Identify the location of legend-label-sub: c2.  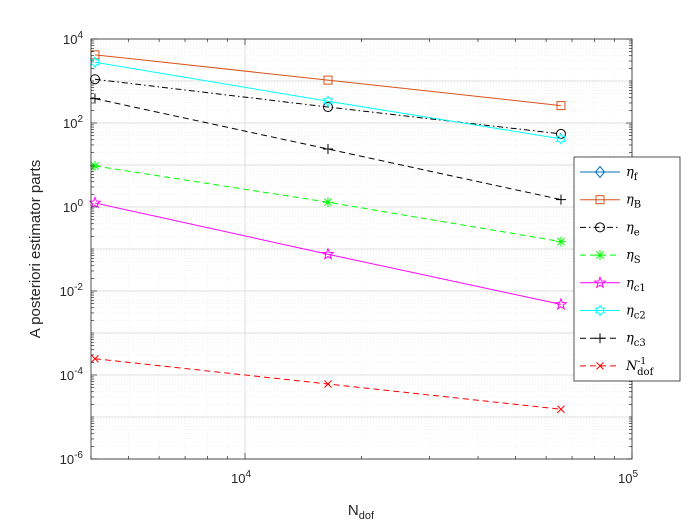
(640, 316).